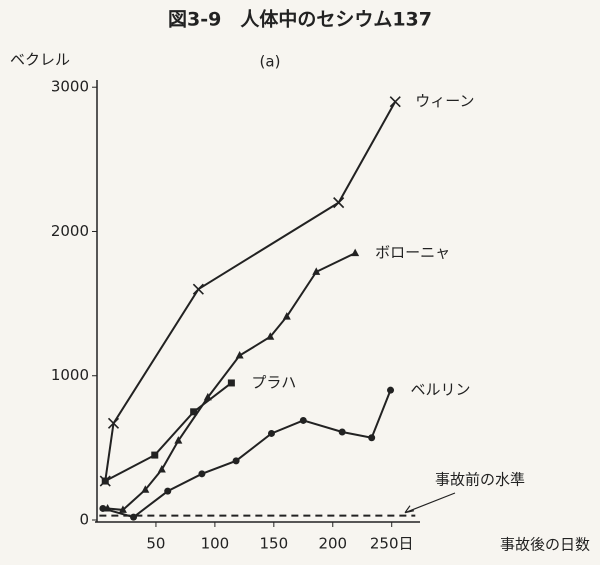 This screenshot has height=565, width=600. I want to click on y-tick-label: 2000, so click(70, 231).